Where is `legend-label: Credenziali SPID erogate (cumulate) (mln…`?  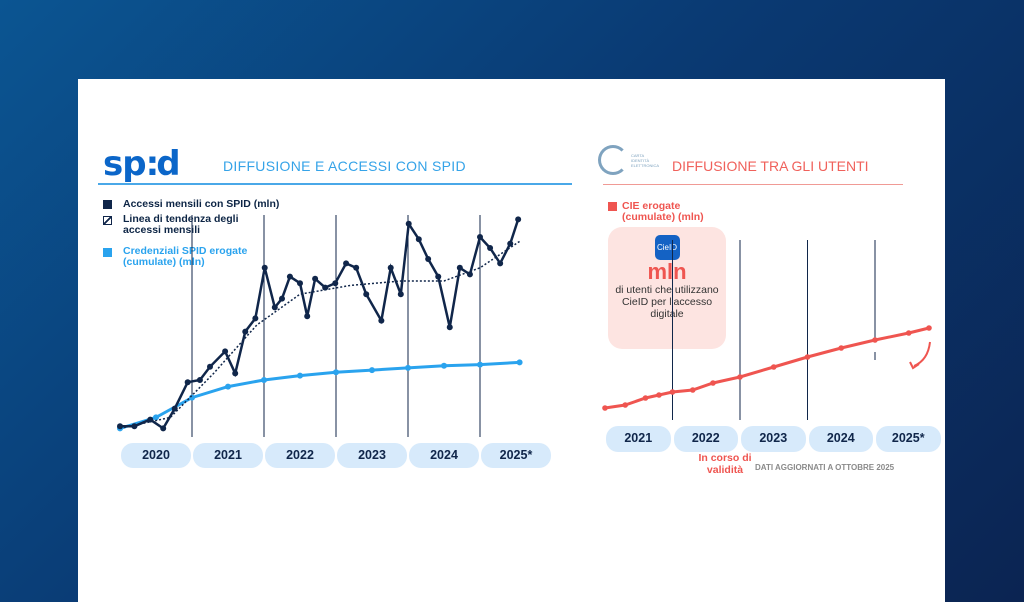
legend-label: Credenziali SPID erogate (cumulate) (mln… is located at coordinates (185, 256).